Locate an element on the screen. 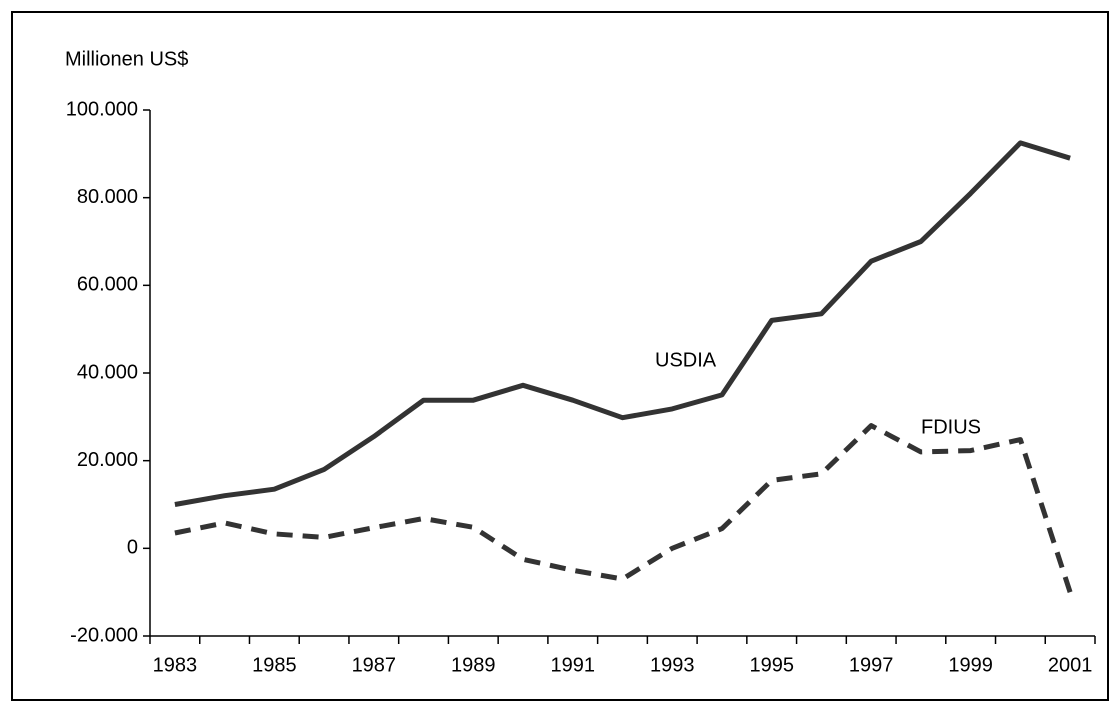 Image resolution: width=1120 pixels, height=708 pixels. y-axis-label: Millionen US$ is located at coordinates (126, 59).